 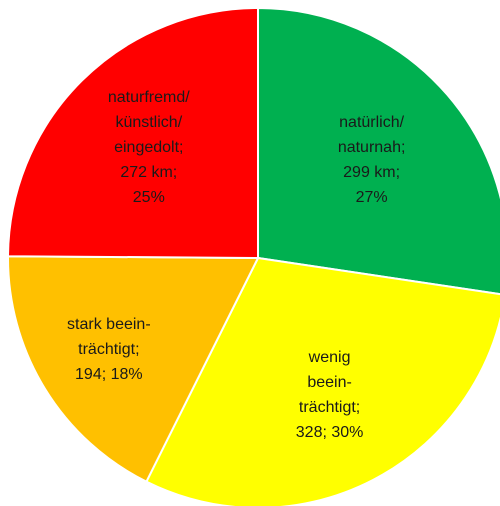 What do you see at coordinates (109, 324) in the screenshot?
I see `category-label: stark beein-` at bounding box center [109, 324].